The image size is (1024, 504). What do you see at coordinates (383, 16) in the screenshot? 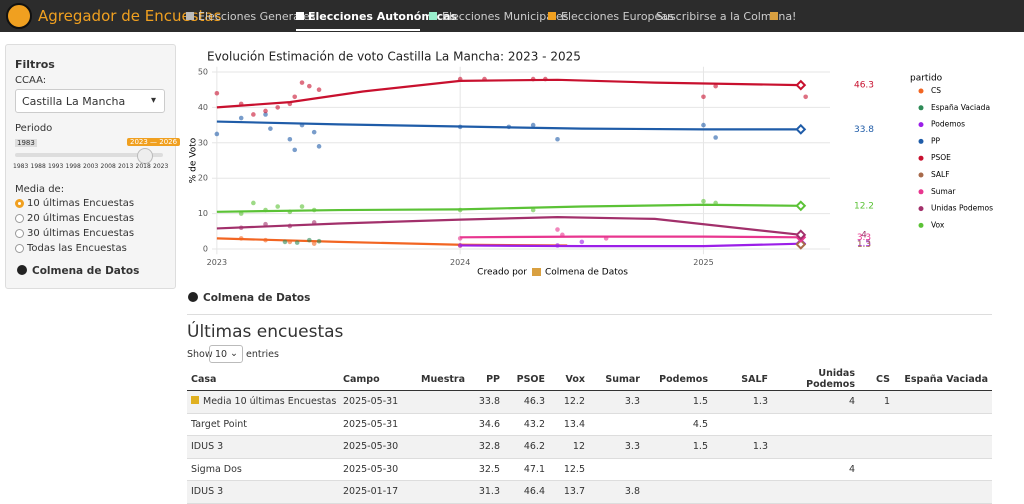
I see `nav-link: Elecciones Autonómicas` at bounding box center [383, 16].